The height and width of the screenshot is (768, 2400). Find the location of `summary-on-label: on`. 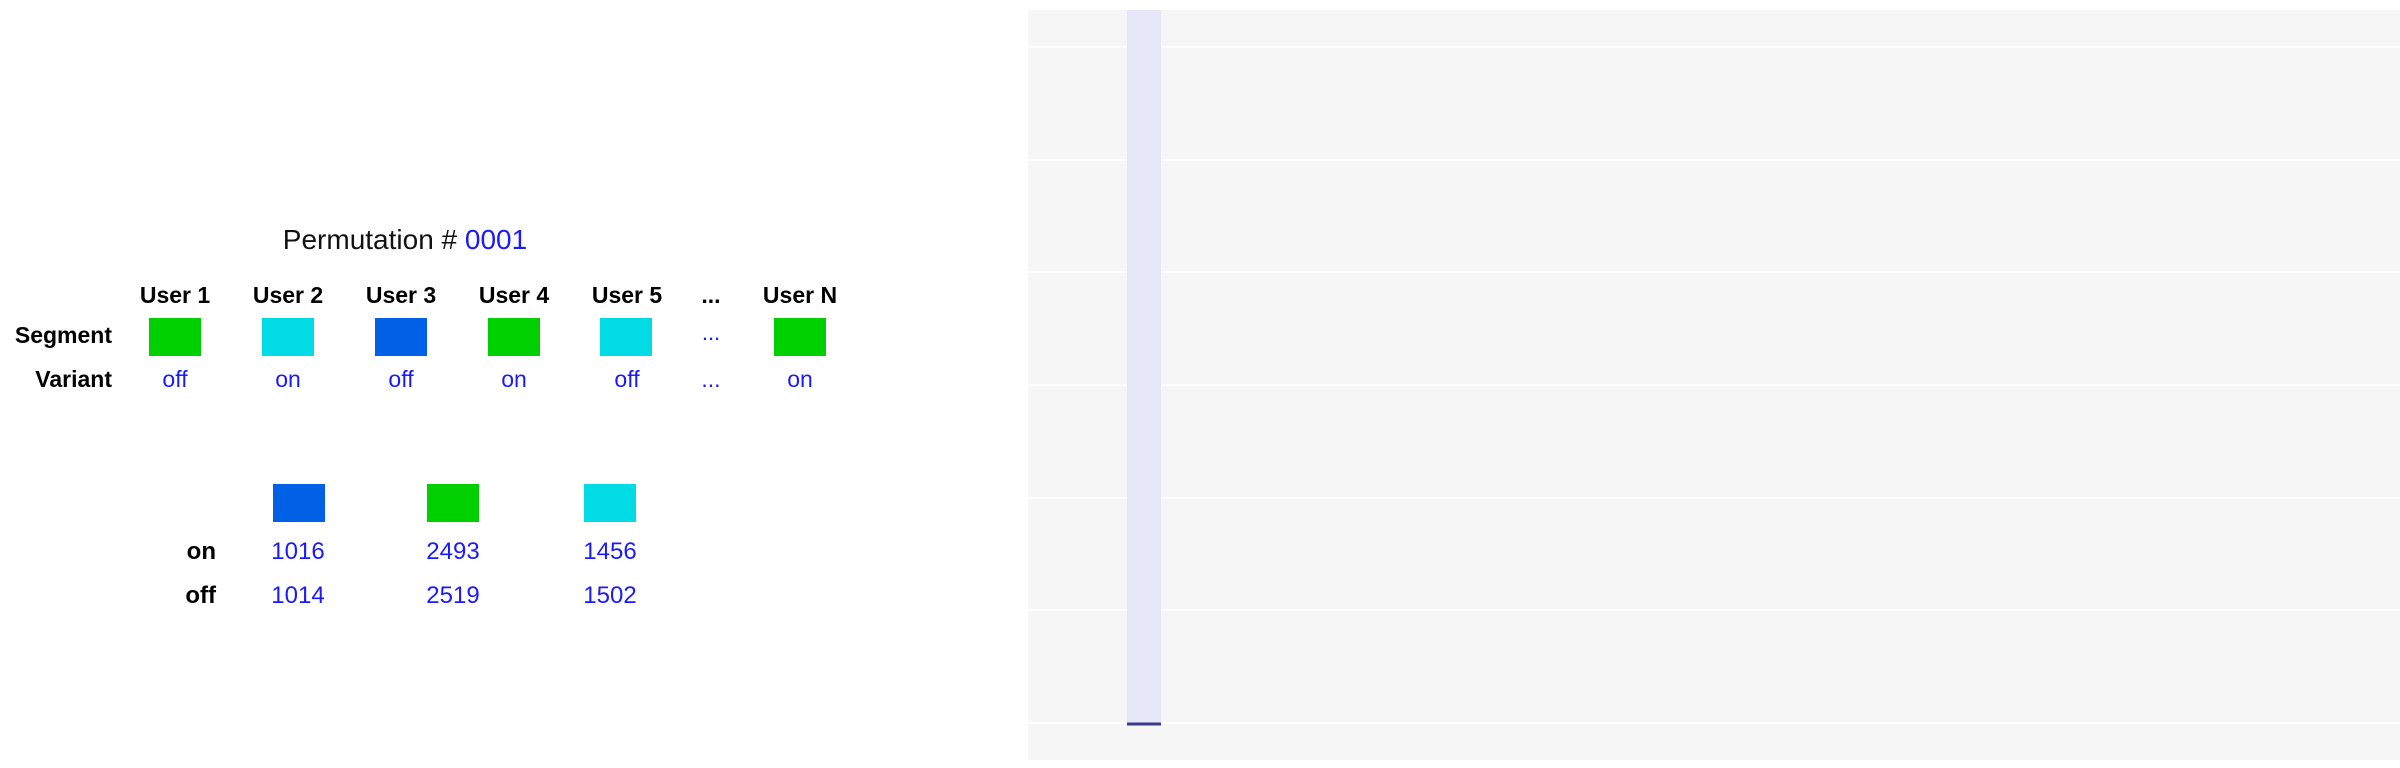

summary-on-label: on is located at coordinates (201, 551).